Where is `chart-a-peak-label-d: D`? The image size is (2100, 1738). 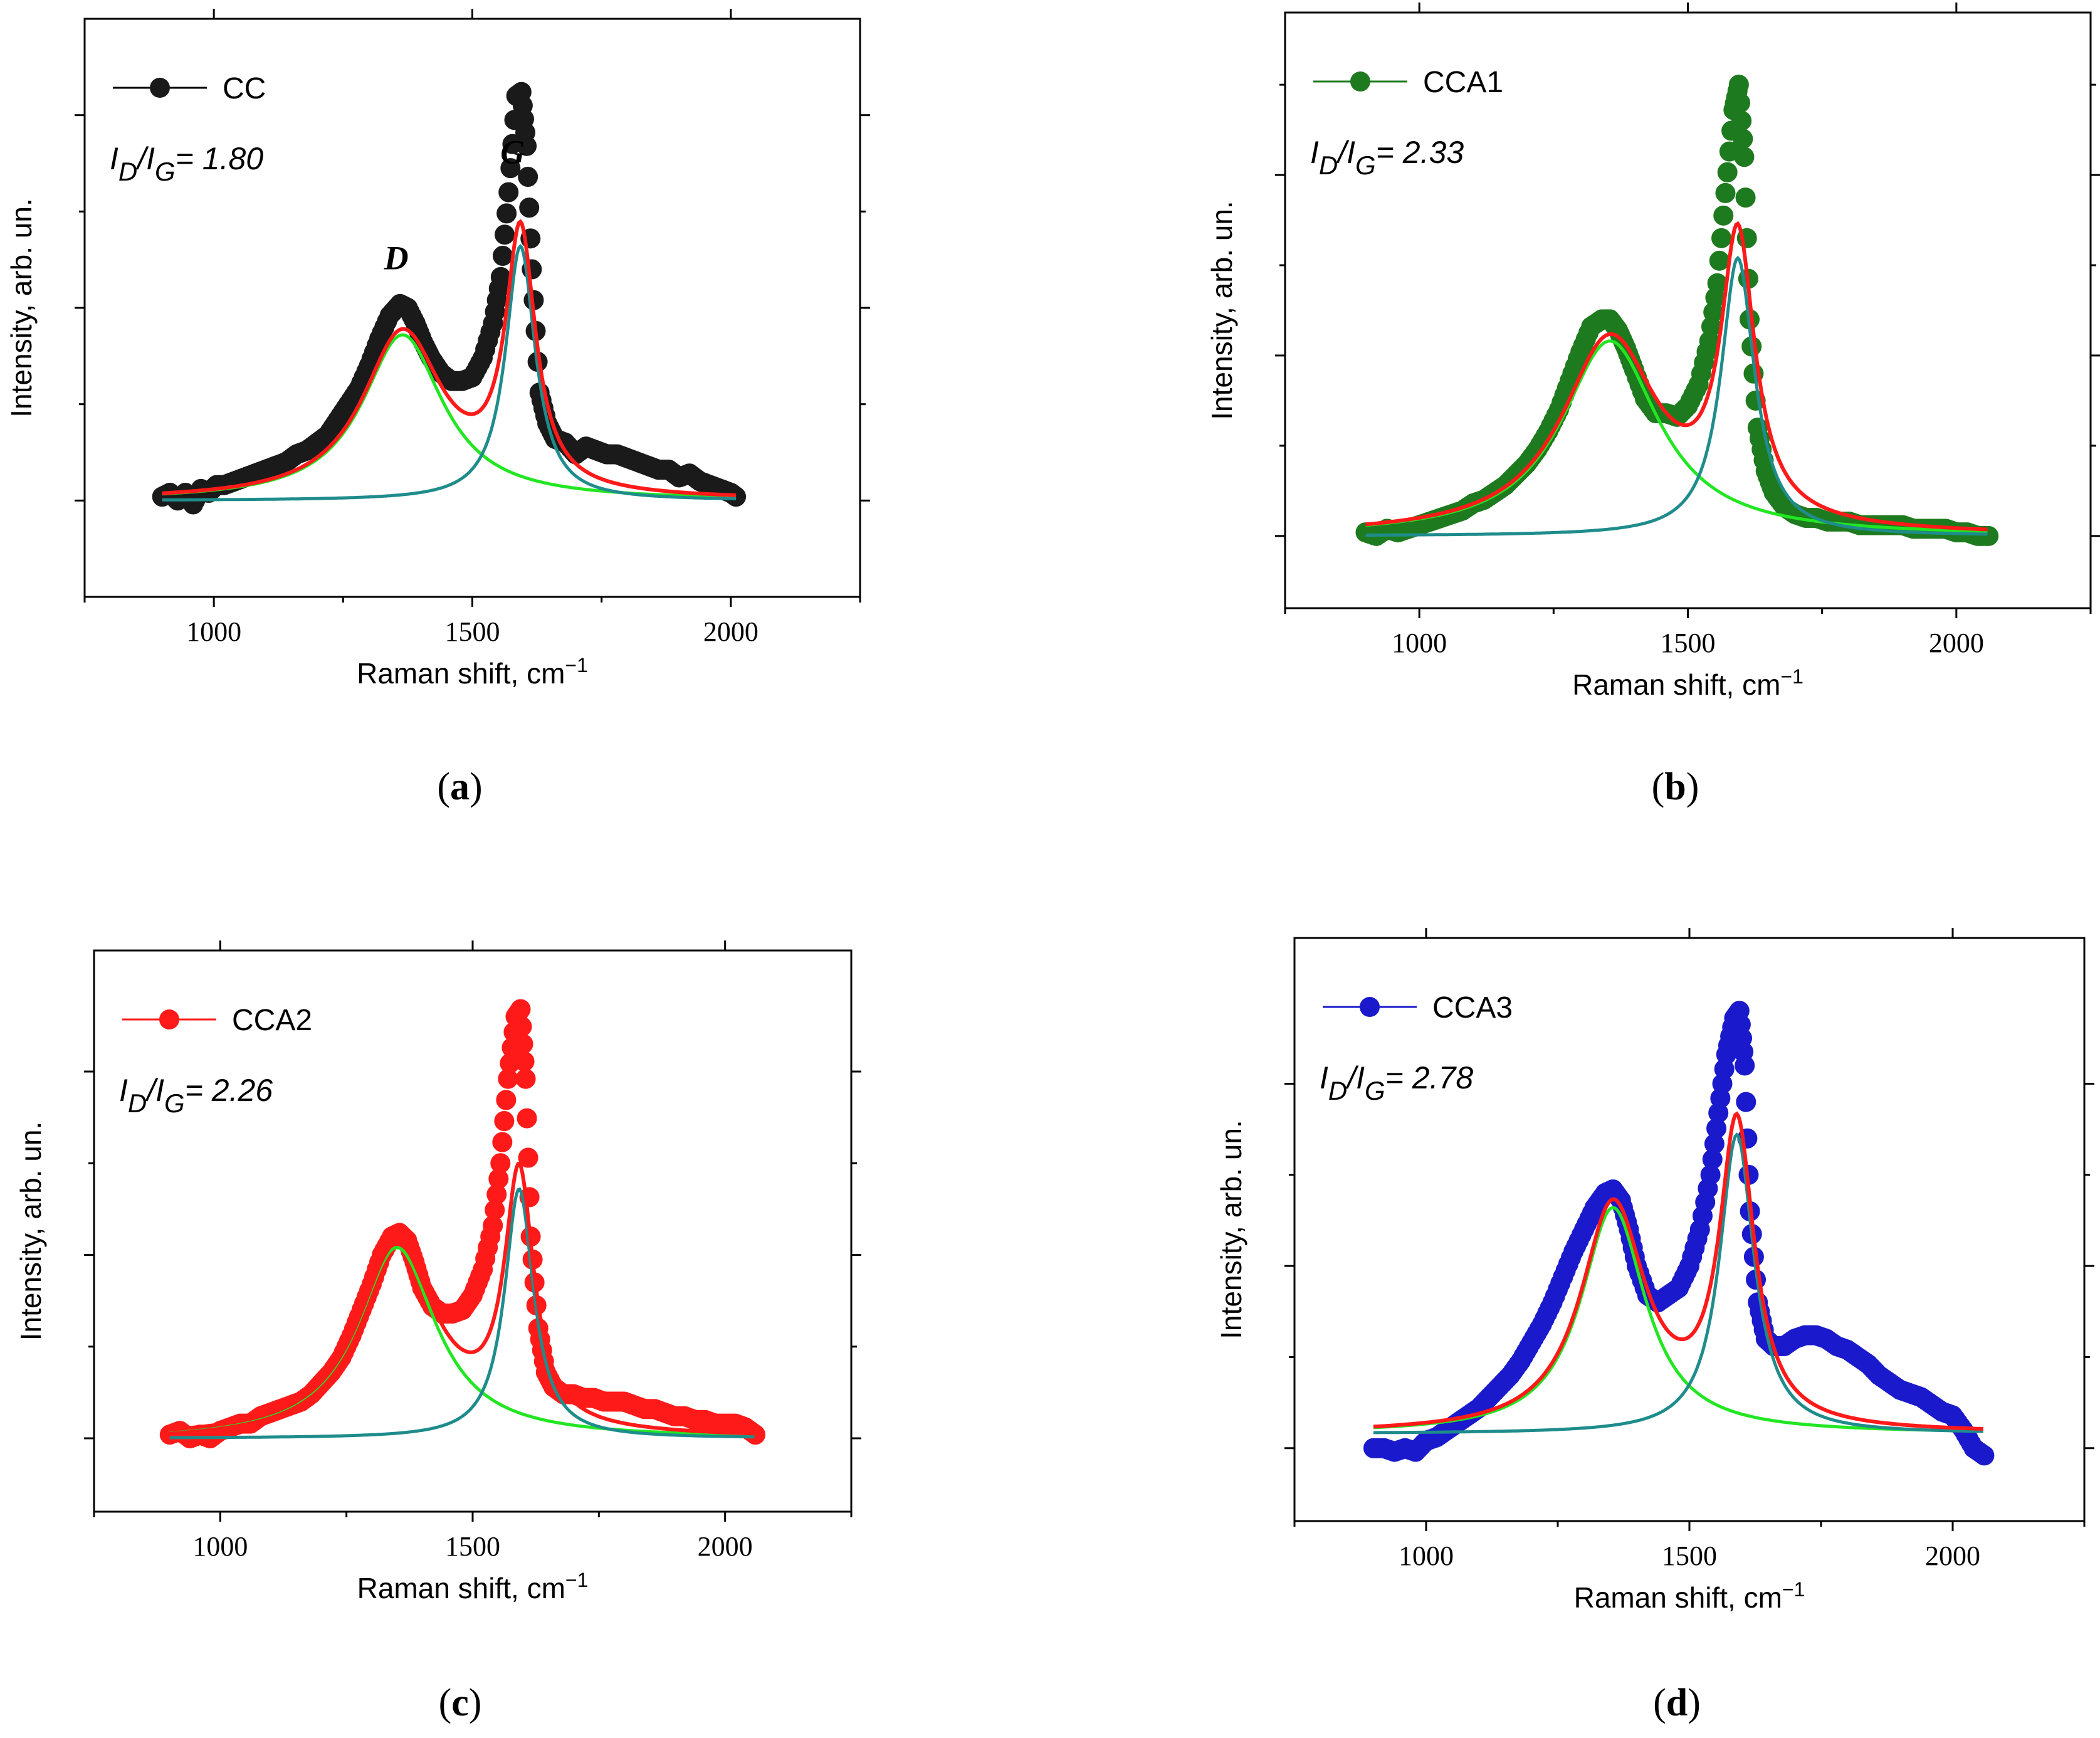
chart-a-peak-label-d: D is located at coordinates (397, 258).